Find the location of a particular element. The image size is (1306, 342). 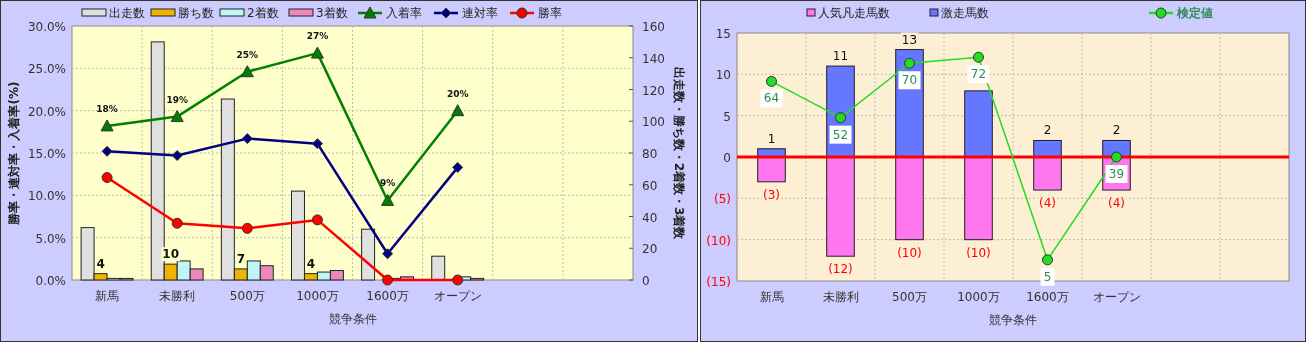

legend-label: 激走馬数 is located at coordinates (965, 13).